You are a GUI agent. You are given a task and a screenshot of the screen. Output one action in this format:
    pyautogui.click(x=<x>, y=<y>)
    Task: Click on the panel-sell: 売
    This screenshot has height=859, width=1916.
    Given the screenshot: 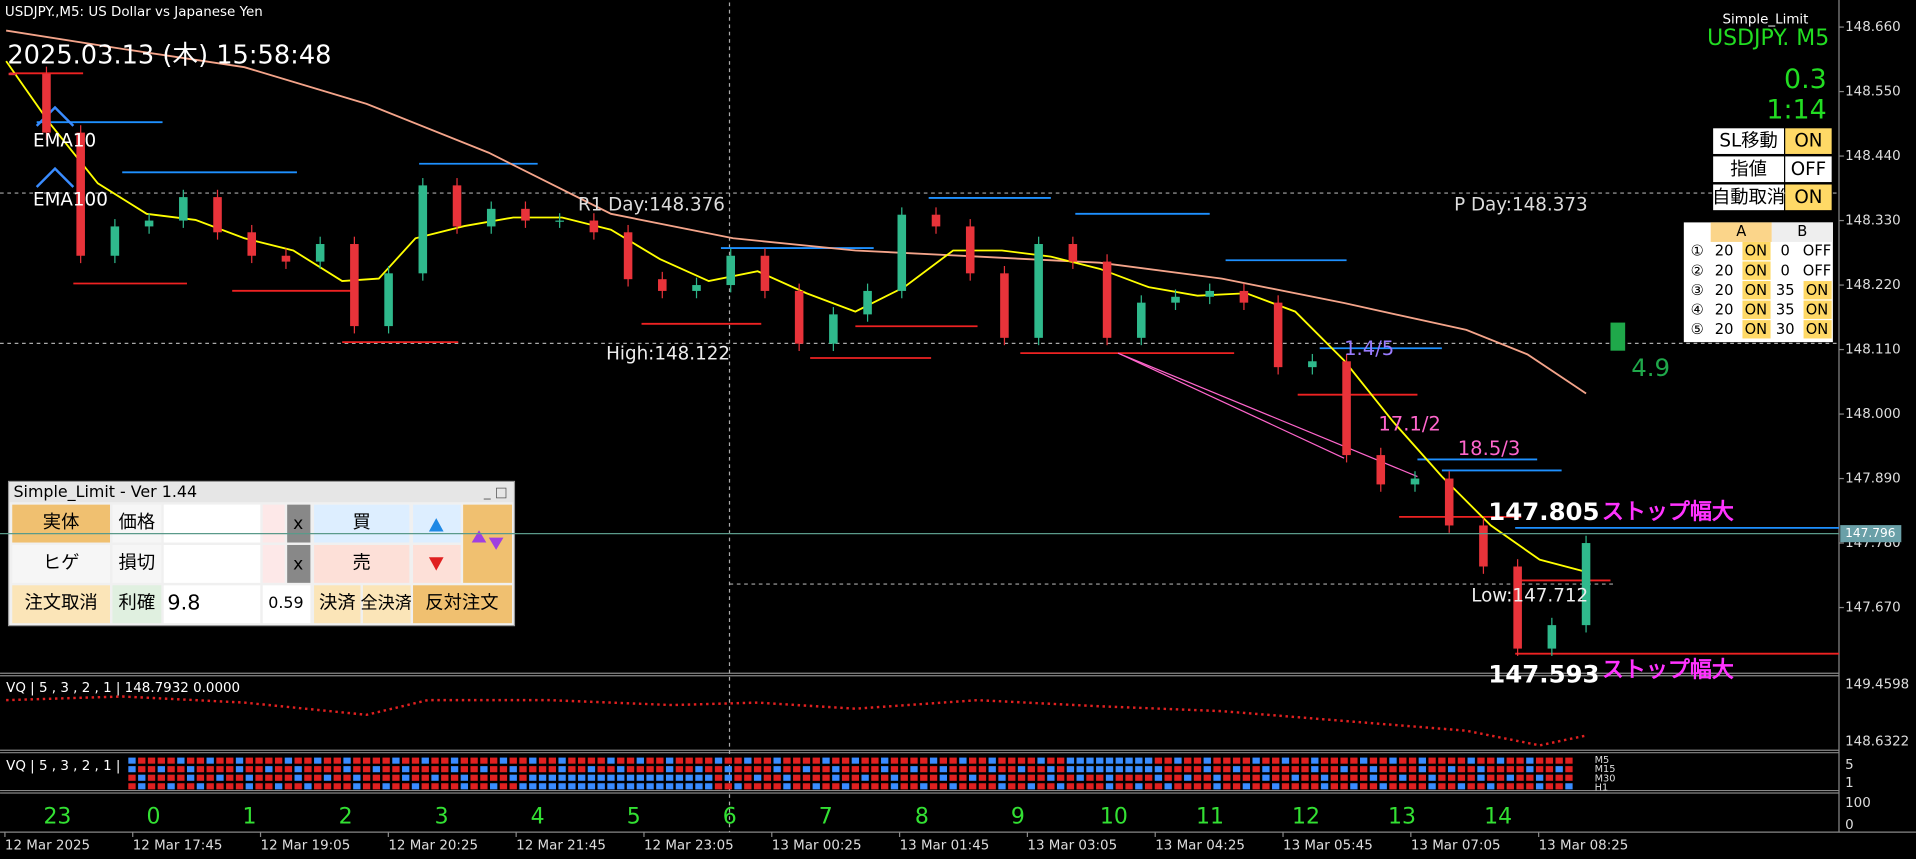 What is the action you would take?
    pyautogui.click(x=362, y=562)
    